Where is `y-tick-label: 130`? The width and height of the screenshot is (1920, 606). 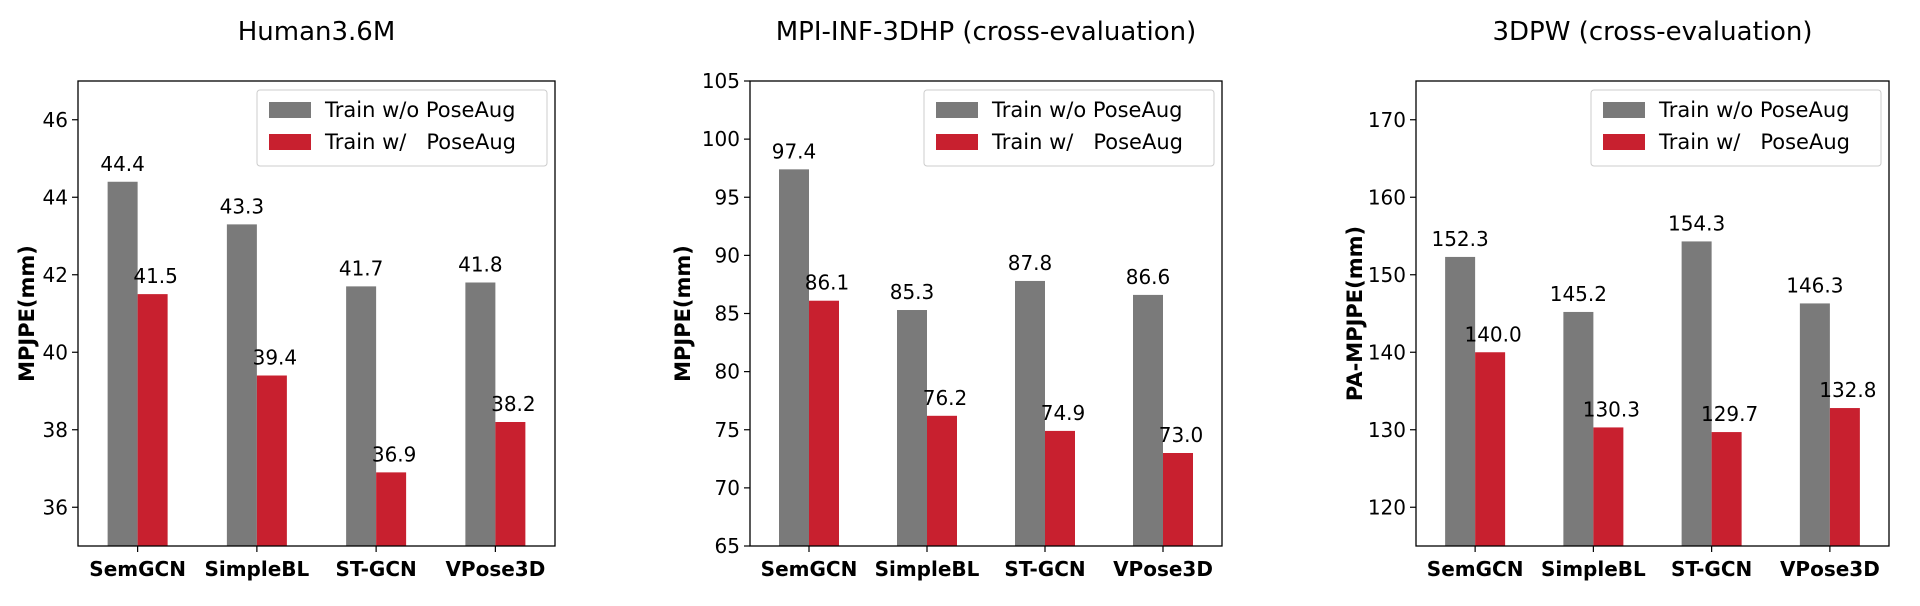 y-tick-label: 130 is located at coordinates (1387, 430).